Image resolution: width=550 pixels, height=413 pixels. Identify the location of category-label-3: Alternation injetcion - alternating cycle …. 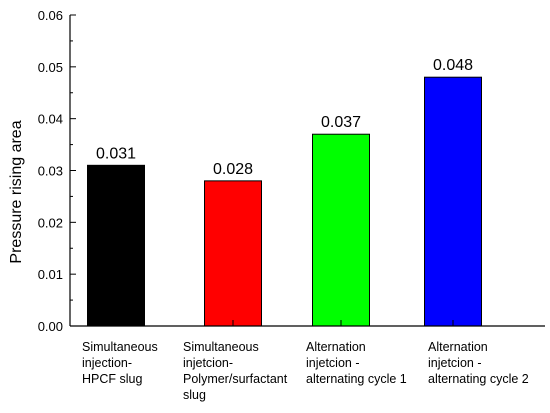
(356, 363).